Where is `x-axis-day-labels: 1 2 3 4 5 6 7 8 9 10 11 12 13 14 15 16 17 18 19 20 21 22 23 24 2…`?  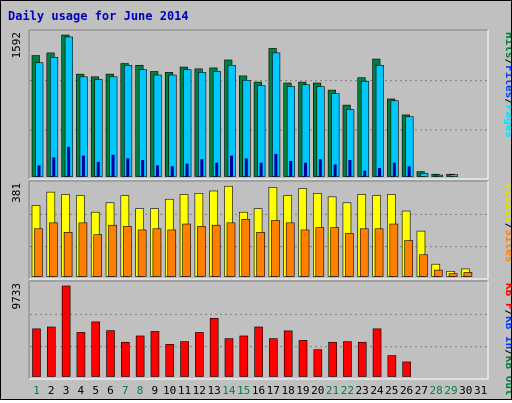
x-axis-day-labels: 1 2 3 4 5 6 7 8 9 10 11 12 13 14 15 16 17 18 19 20 21 22 23 24 2… is located at coordinates (260, 390).